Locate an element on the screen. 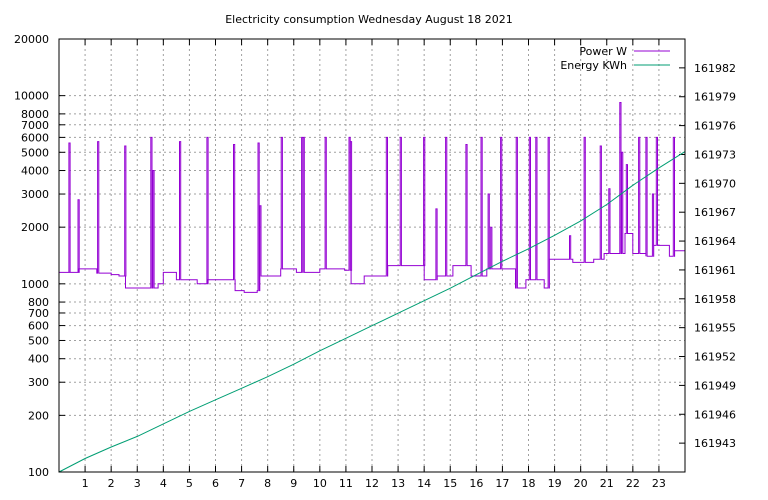 The image size is (768, 500). x-tick-label: 18 is located at coordinates (529, 483).